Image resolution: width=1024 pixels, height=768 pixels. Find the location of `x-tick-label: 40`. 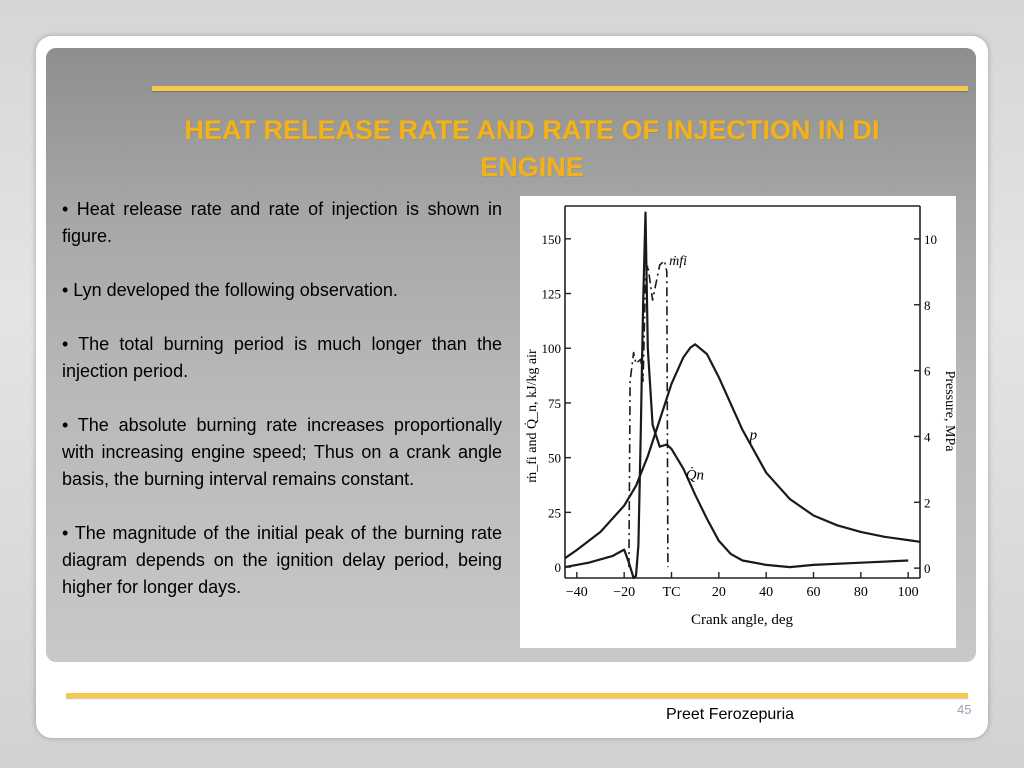

x-tick-label: 40 is located at coordinates (766, 592).